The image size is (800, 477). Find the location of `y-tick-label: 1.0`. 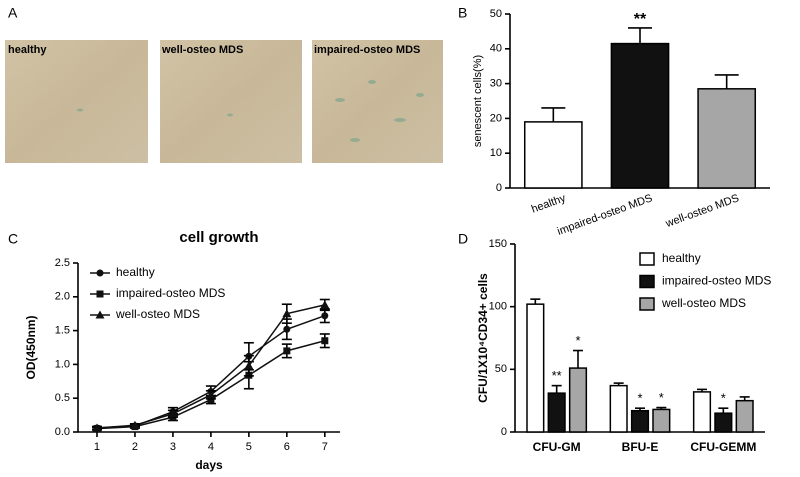

y-tick-label: 1.0 is located at coordinates (62, 364).